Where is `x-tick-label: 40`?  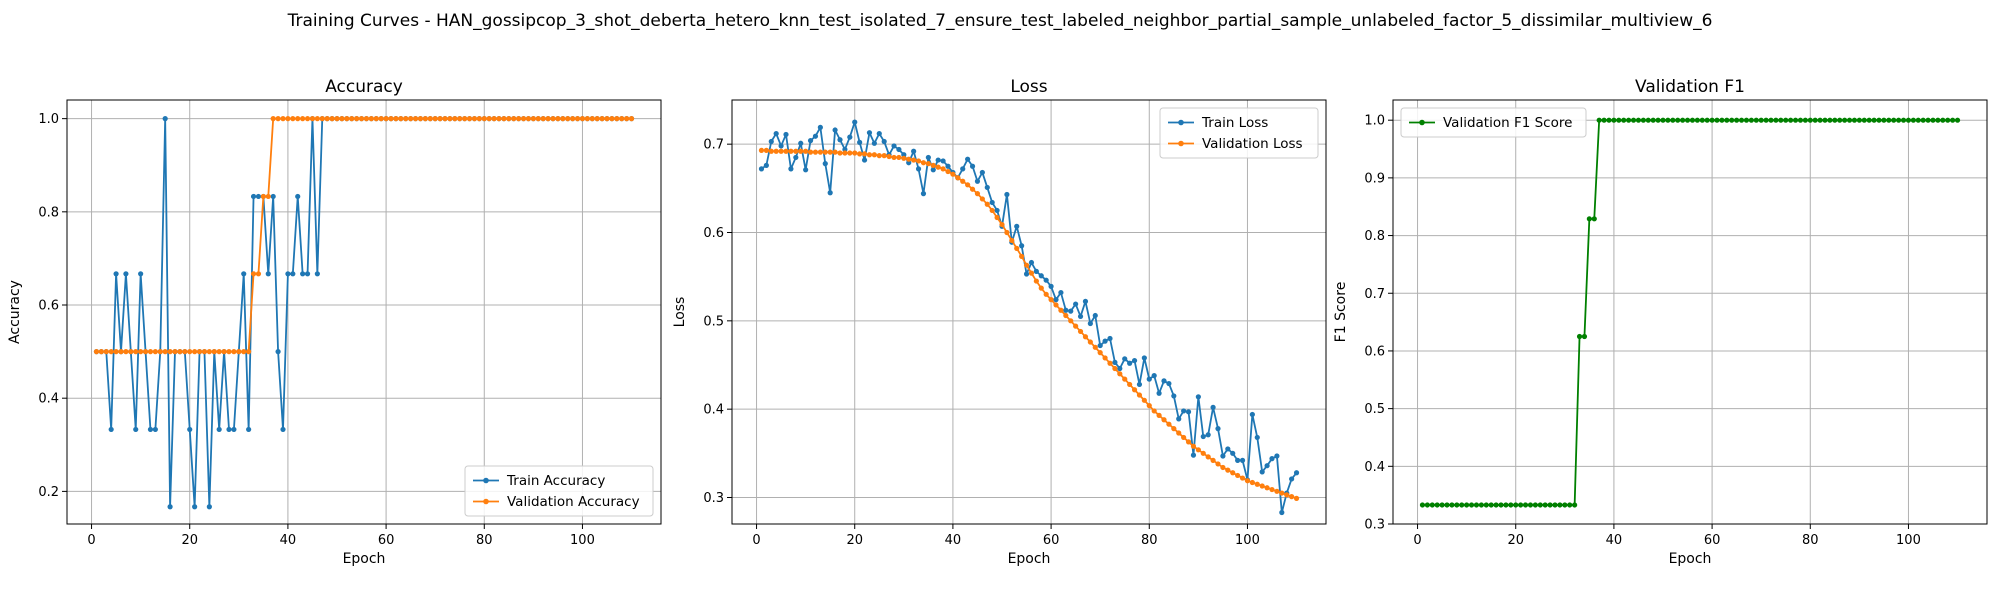 x-tick-label: 40 is located at coordinates (1614, 540).